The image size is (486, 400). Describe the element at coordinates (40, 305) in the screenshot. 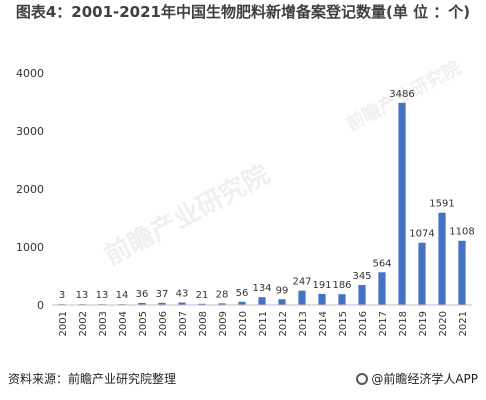

I see `y-tick-label: 0` at that location.